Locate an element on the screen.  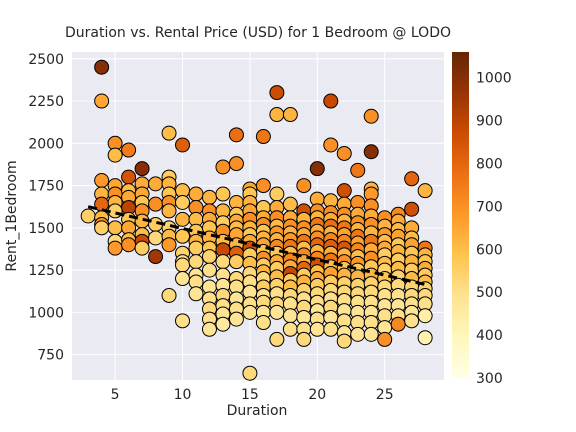
y-tick-label: 1000 is located at coordinates (46, 313).